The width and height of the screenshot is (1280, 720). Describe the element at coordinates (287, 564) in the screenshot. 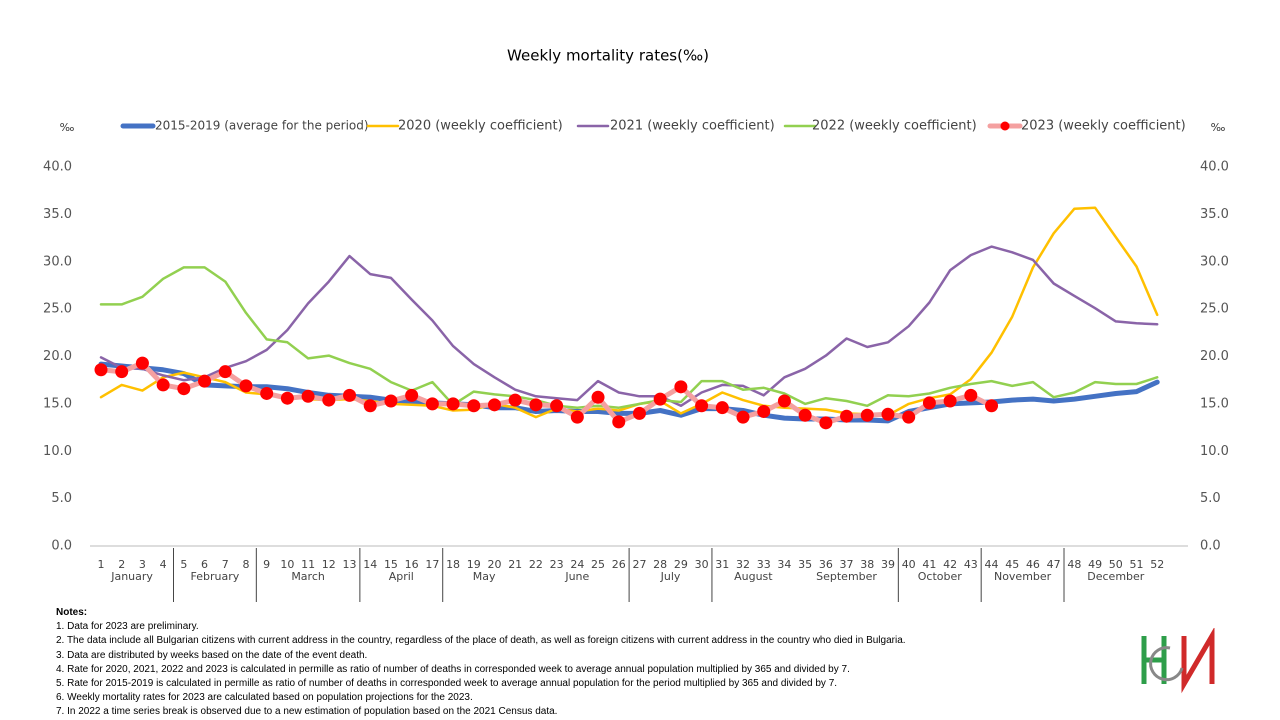

I see `x-tick-label: 10` at that location.